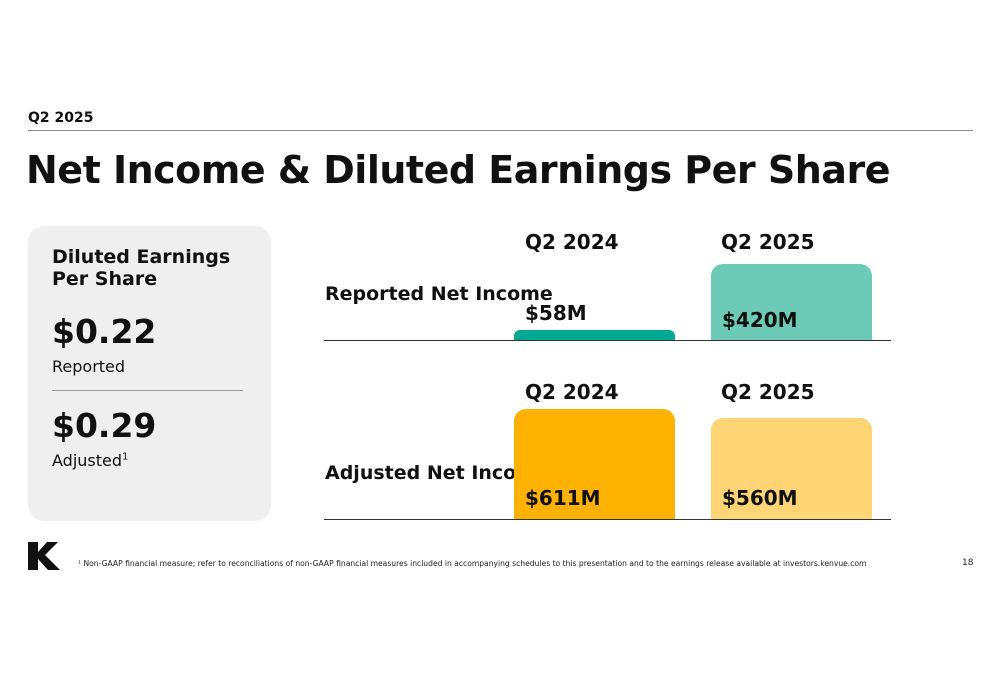 The height and width of the screenshot is (685, 1000). I want to click on eps-adjusted-label: Adjusted1, so click(90, 460).